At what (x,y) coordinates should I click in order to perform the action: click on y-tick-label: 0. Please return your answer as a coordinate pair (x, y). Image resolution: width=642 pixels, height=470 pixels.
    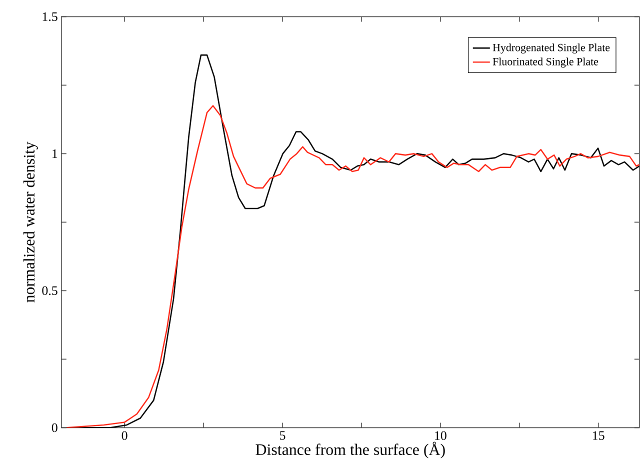
    Looking at the image, I should click on (55, 427).